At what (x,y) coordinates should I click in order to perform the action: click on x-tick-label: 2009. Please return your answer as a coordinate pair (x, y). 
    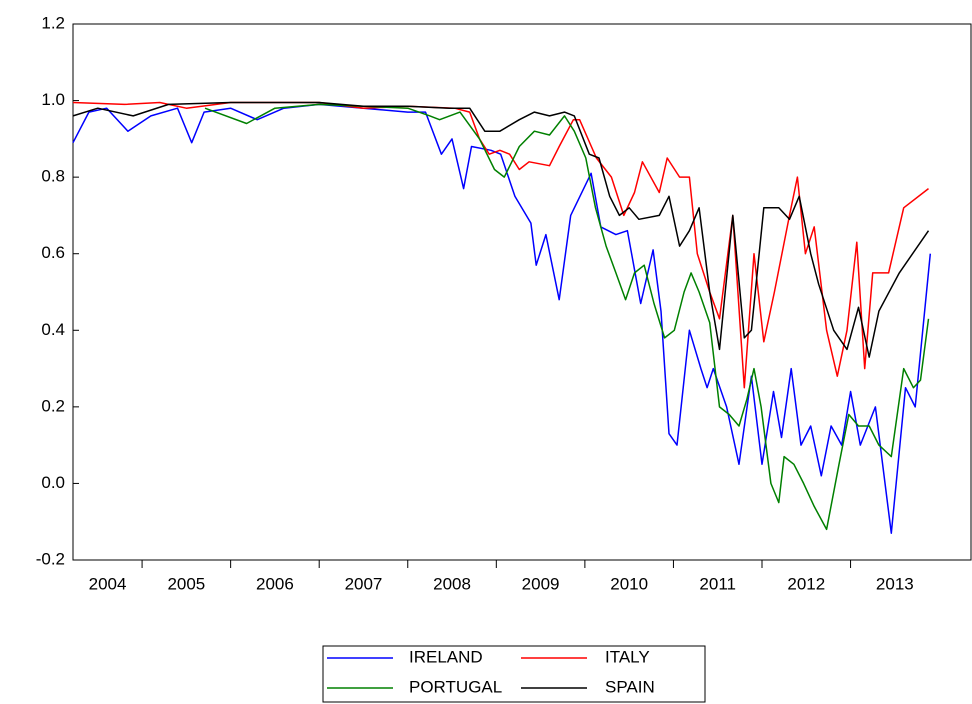
    Looking at the image, I should click on (541, 583).